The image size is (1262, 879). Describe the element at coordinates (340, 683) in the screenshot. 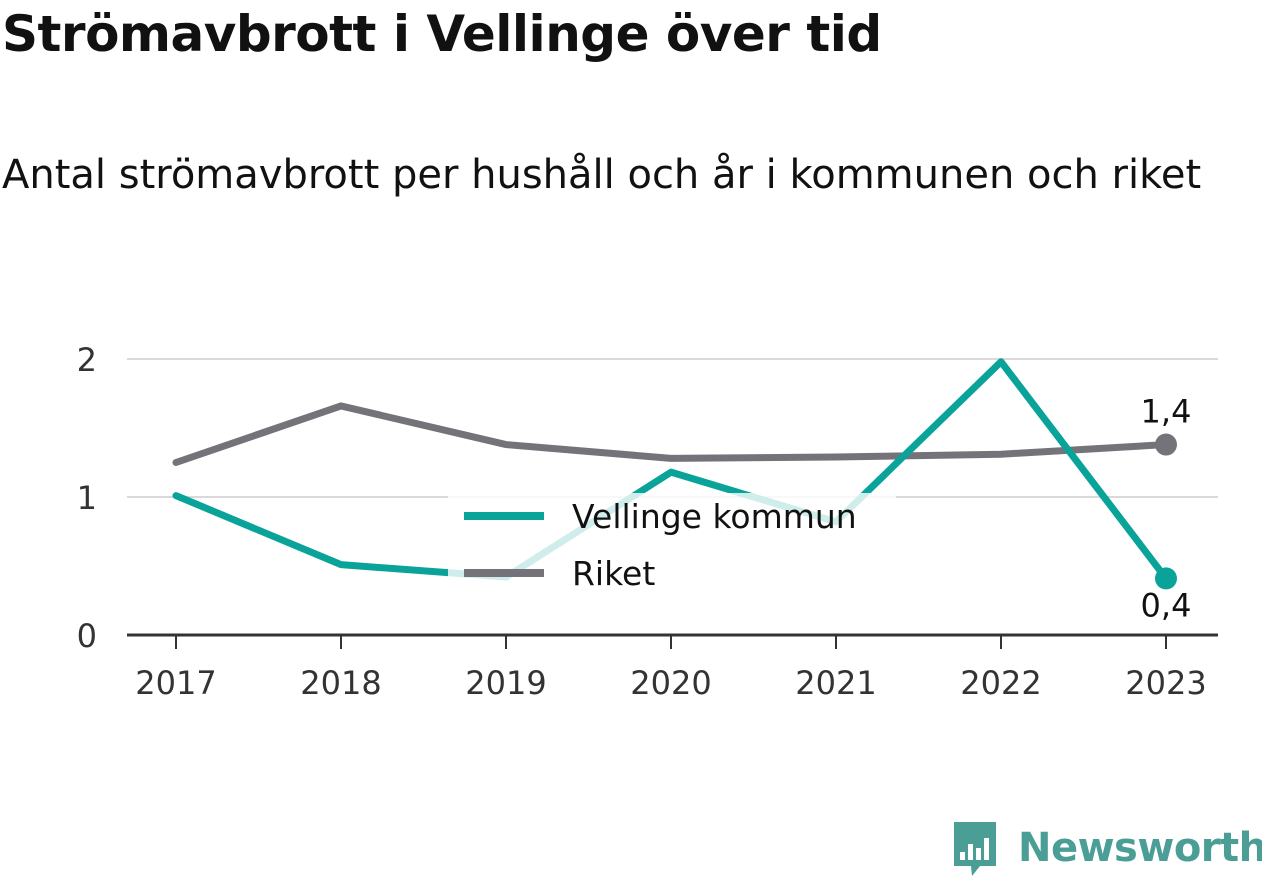

I see `x-tick-label-2018: 2018` at that location.